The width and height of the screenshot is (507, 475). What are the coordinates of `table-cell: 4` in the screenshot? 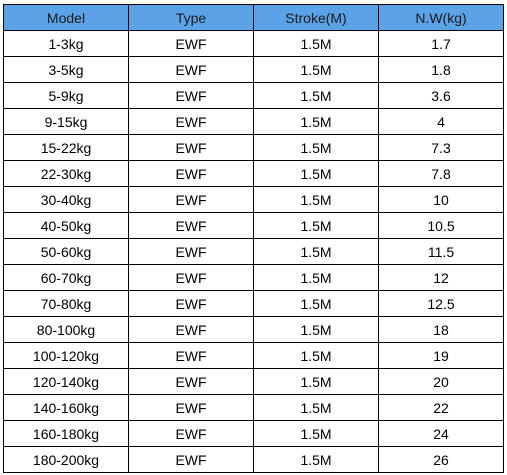 It's located at (441, 121).